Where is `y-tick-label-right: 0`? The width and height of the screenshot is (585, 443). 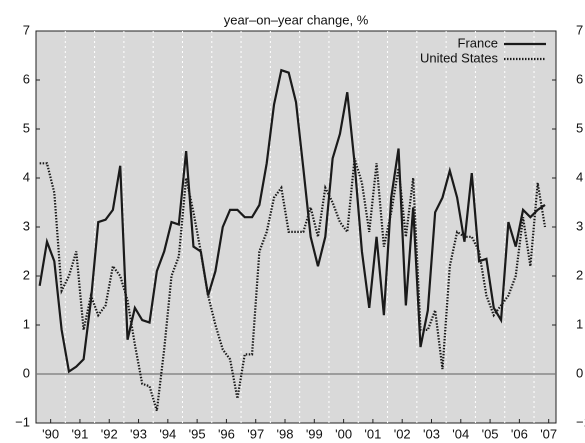
y-tick-label-right: 0 is located at coordinates (579, 372).